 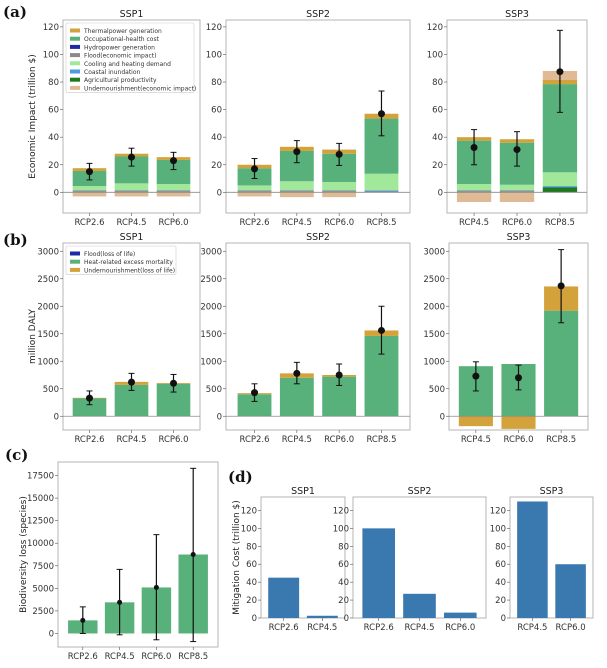 What do you see at coordinates (500, 583) in the screenshot?
I see `panel-d-ssp3-ytick-label: 40` at bounding box center [500, 583].